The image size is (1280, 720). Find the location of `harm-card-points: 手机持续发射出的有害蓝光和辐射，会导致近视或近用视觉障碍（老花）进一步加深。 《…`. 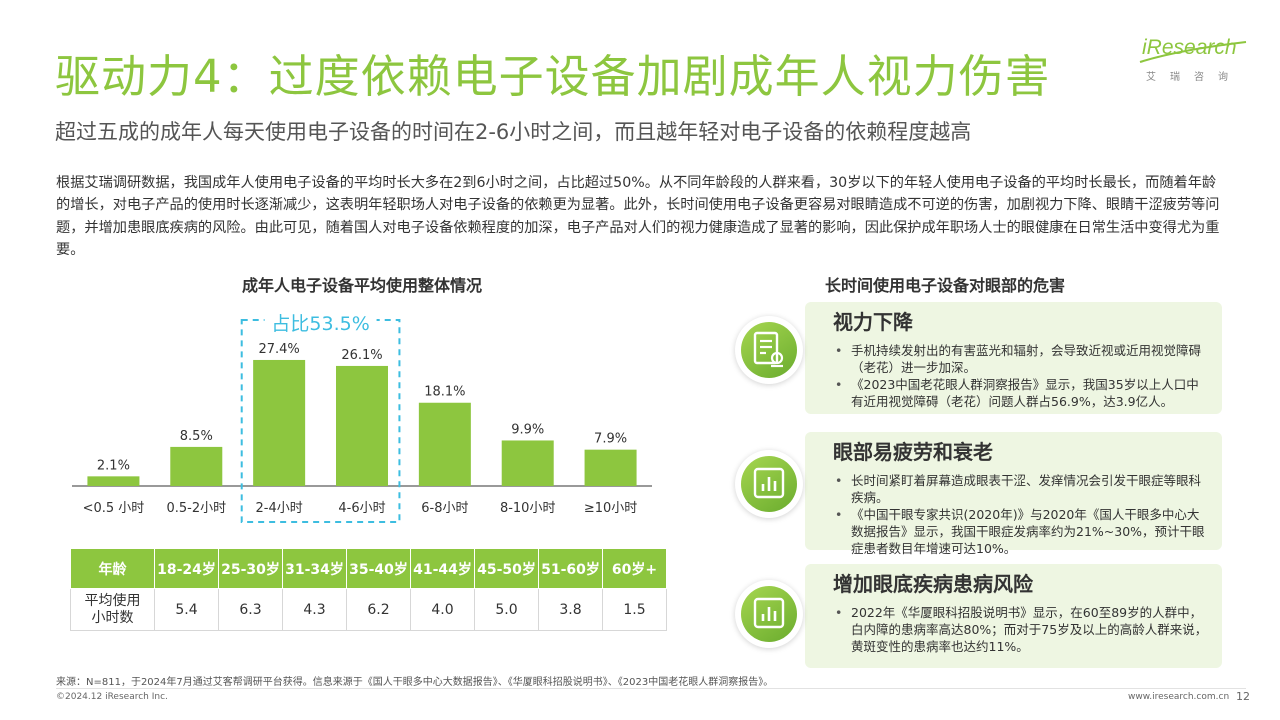

harm-card-points: 手机持续发射出的有害蓝光和辐射，会导致近视或近用视觉障碍（老花）进一步加深。 《… is located at coordinates (1022, 376).